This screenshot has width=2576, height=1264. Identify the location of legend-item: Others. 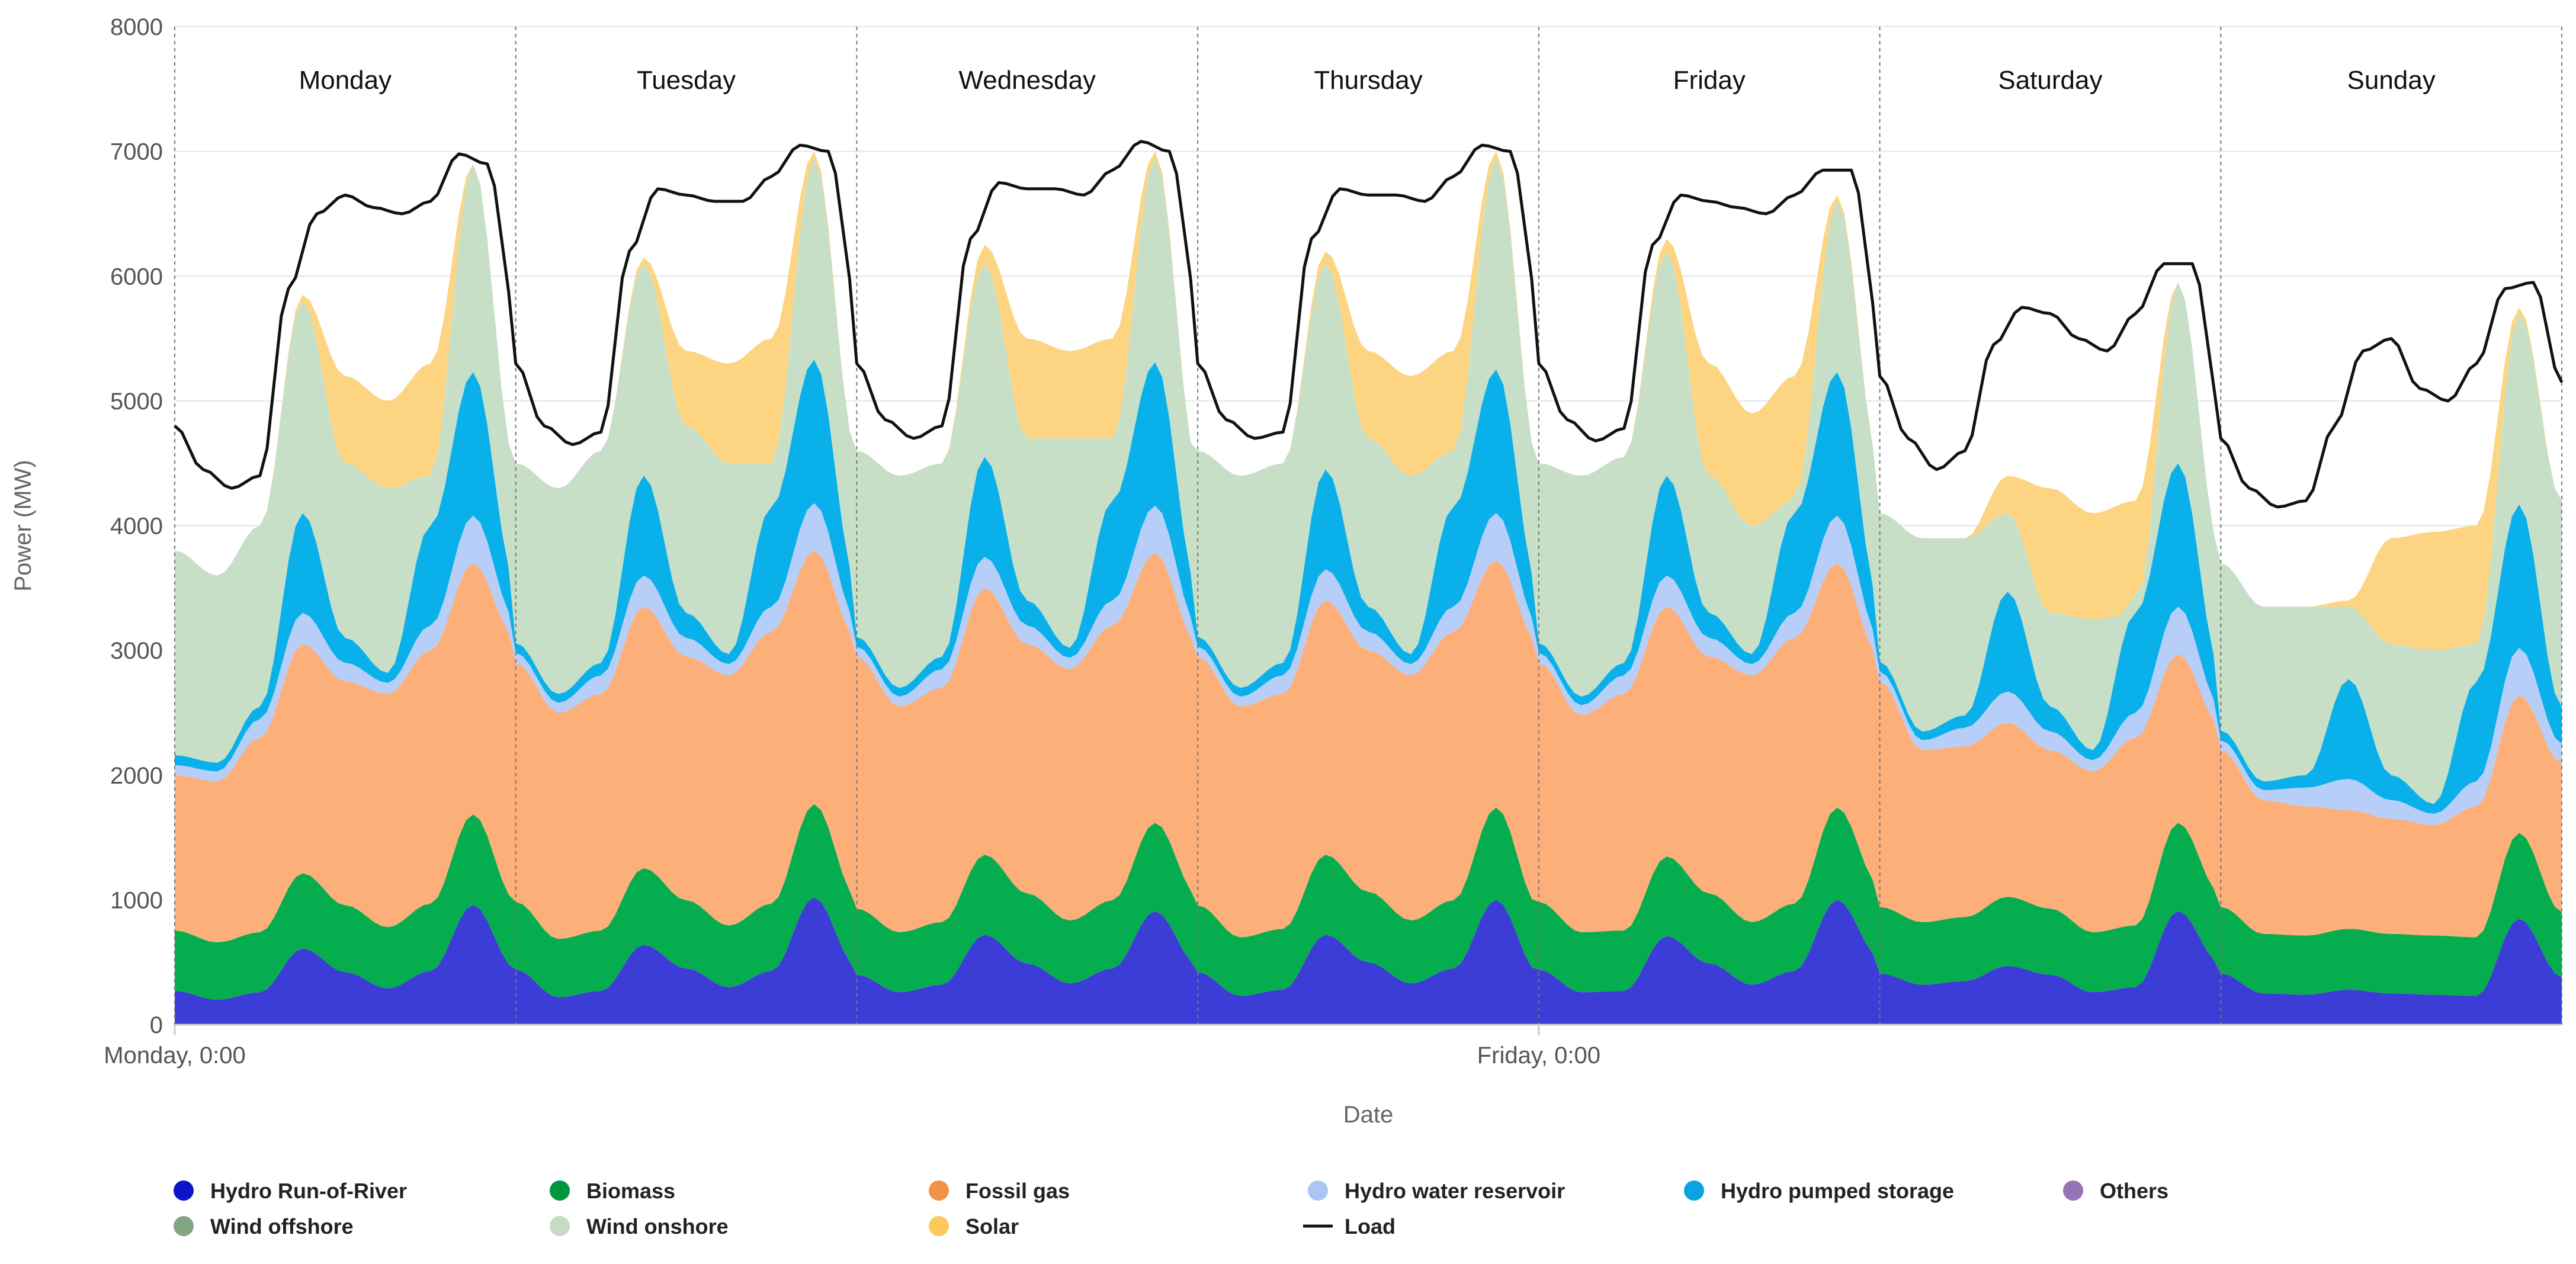
(2115, 1191).